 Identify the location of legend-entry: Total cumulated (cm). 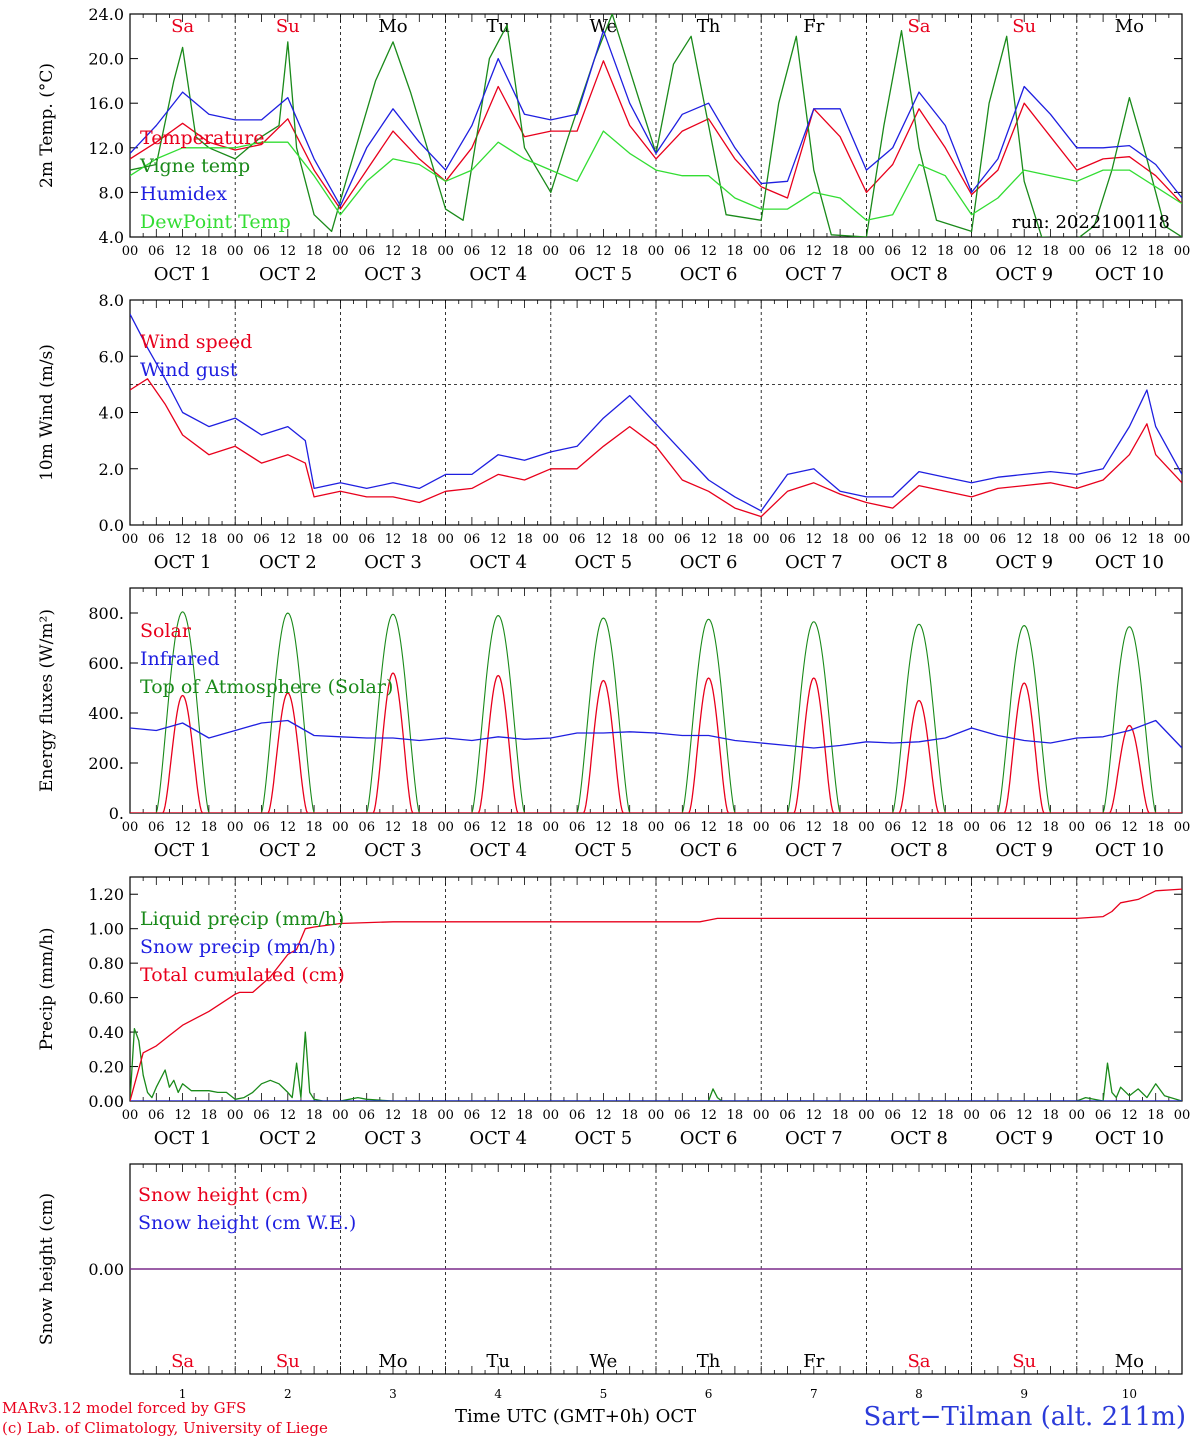
(242, 975).